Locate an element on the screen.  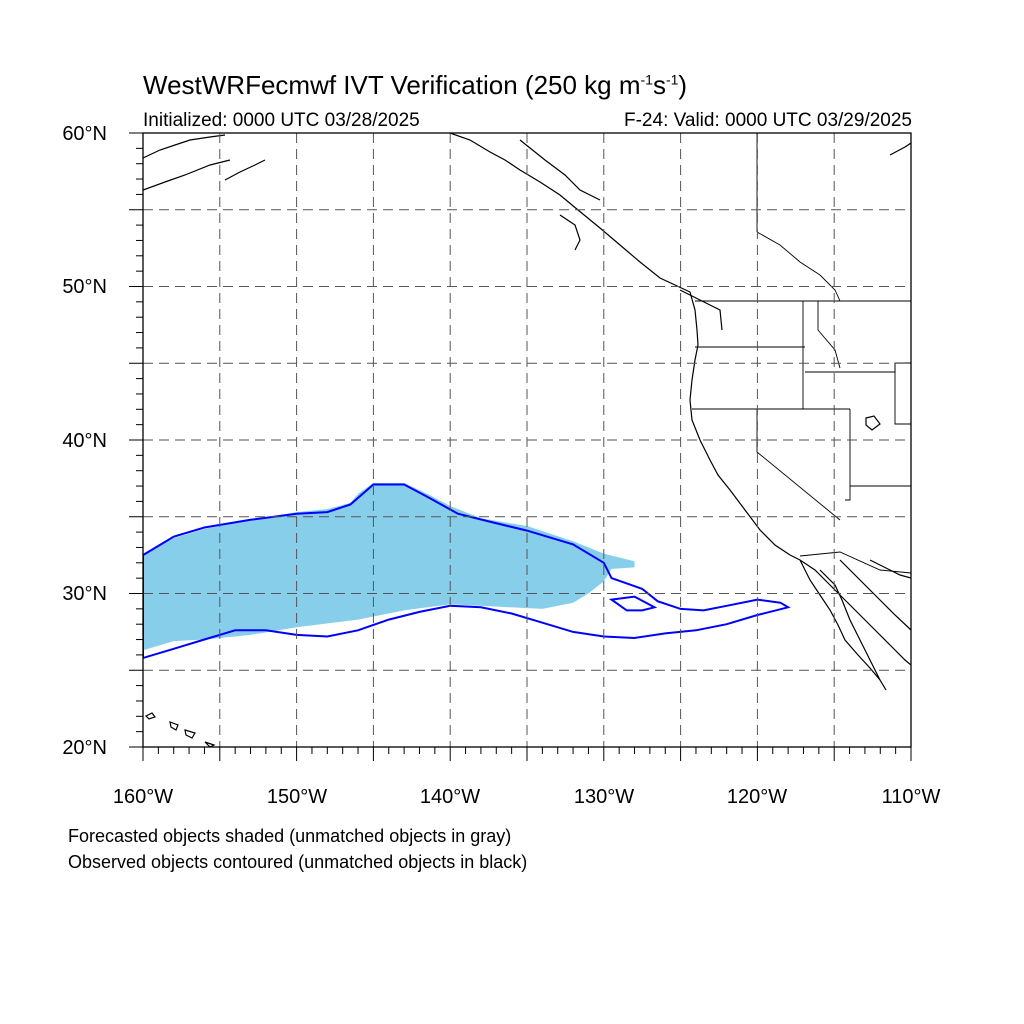
lon-label-140w: 140°W is located at coordinates (450, 797).